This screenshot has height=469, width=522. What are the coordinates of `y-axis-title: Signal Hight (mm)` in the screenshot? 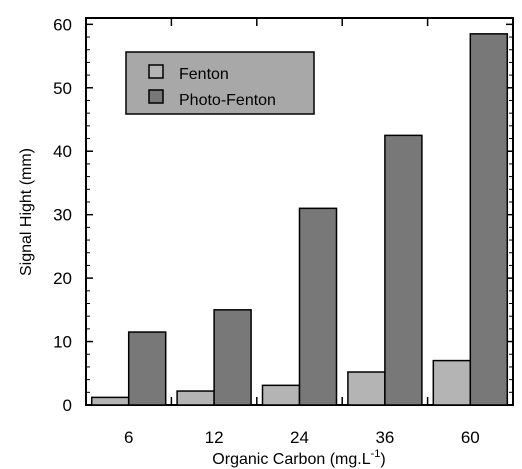 It's located at (26, 212).